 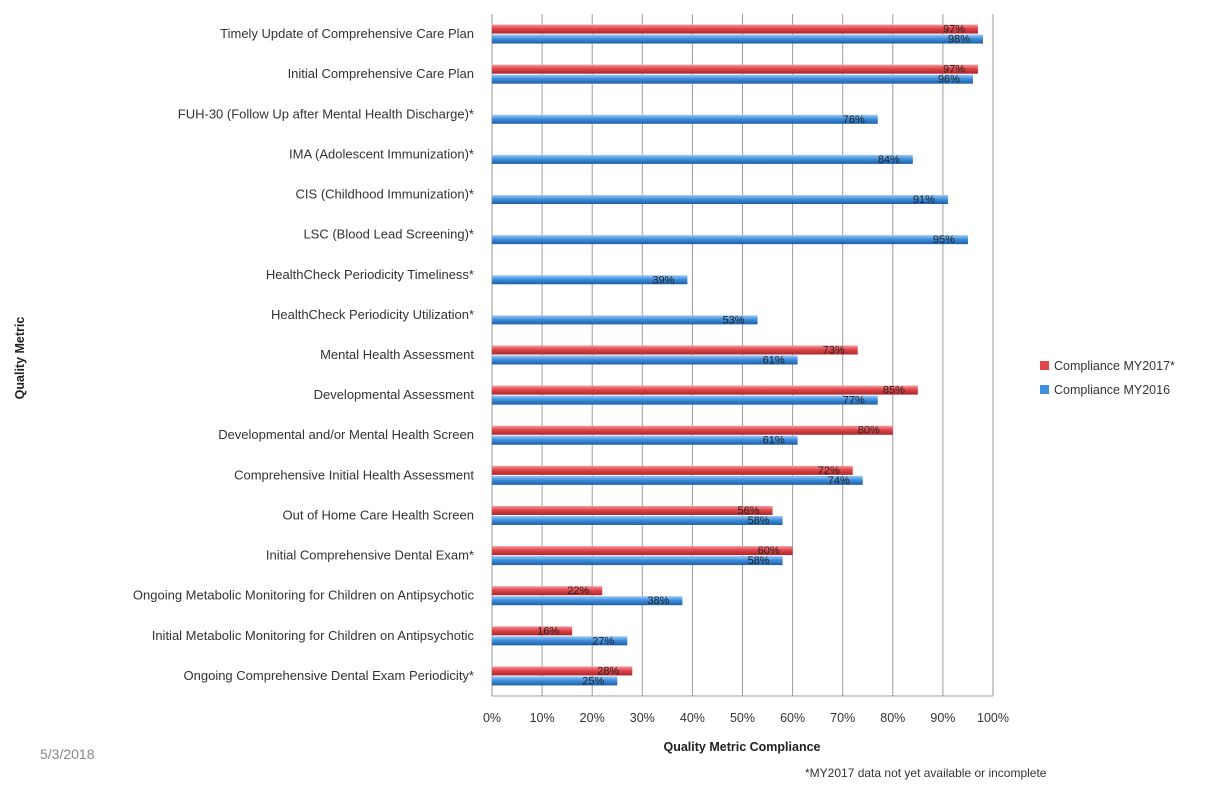 I want to click on data-label: 56%, so click(x=749, y=511).